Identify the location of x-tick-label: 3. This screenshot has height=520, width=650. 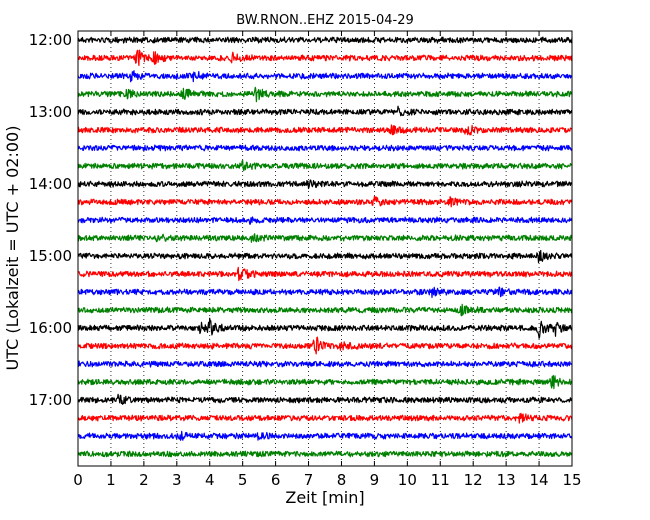
(177, 480).